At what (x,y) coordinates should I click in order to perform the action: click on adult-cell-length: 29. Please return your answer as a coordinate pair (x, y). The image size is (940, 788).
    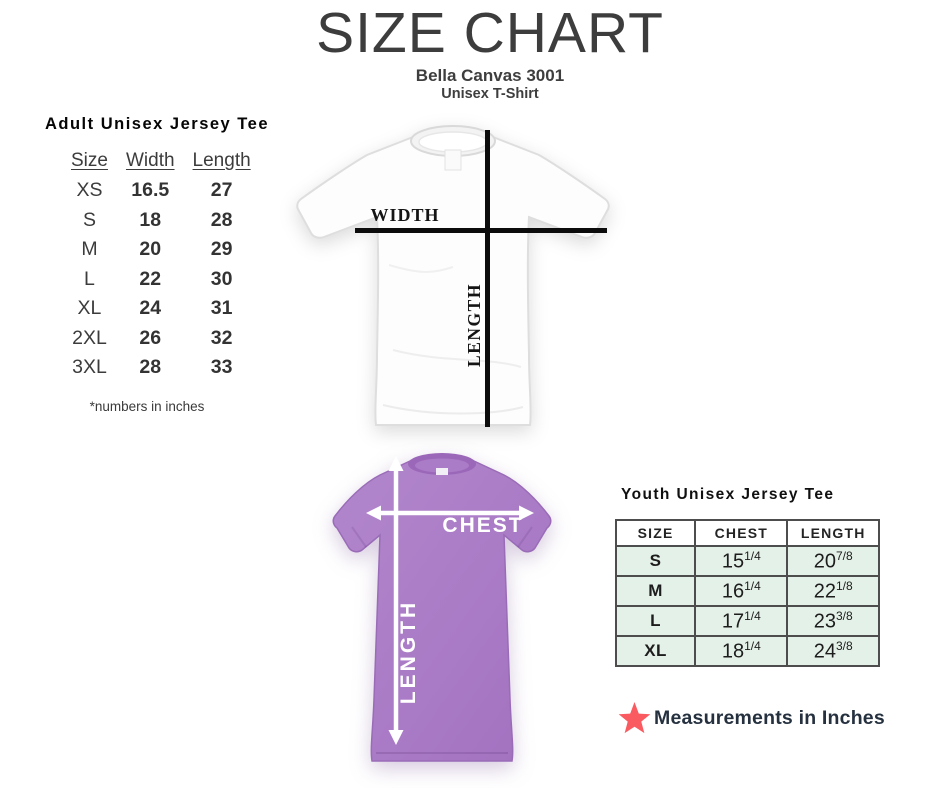
    Looking at the image, I should click on (221, 249).